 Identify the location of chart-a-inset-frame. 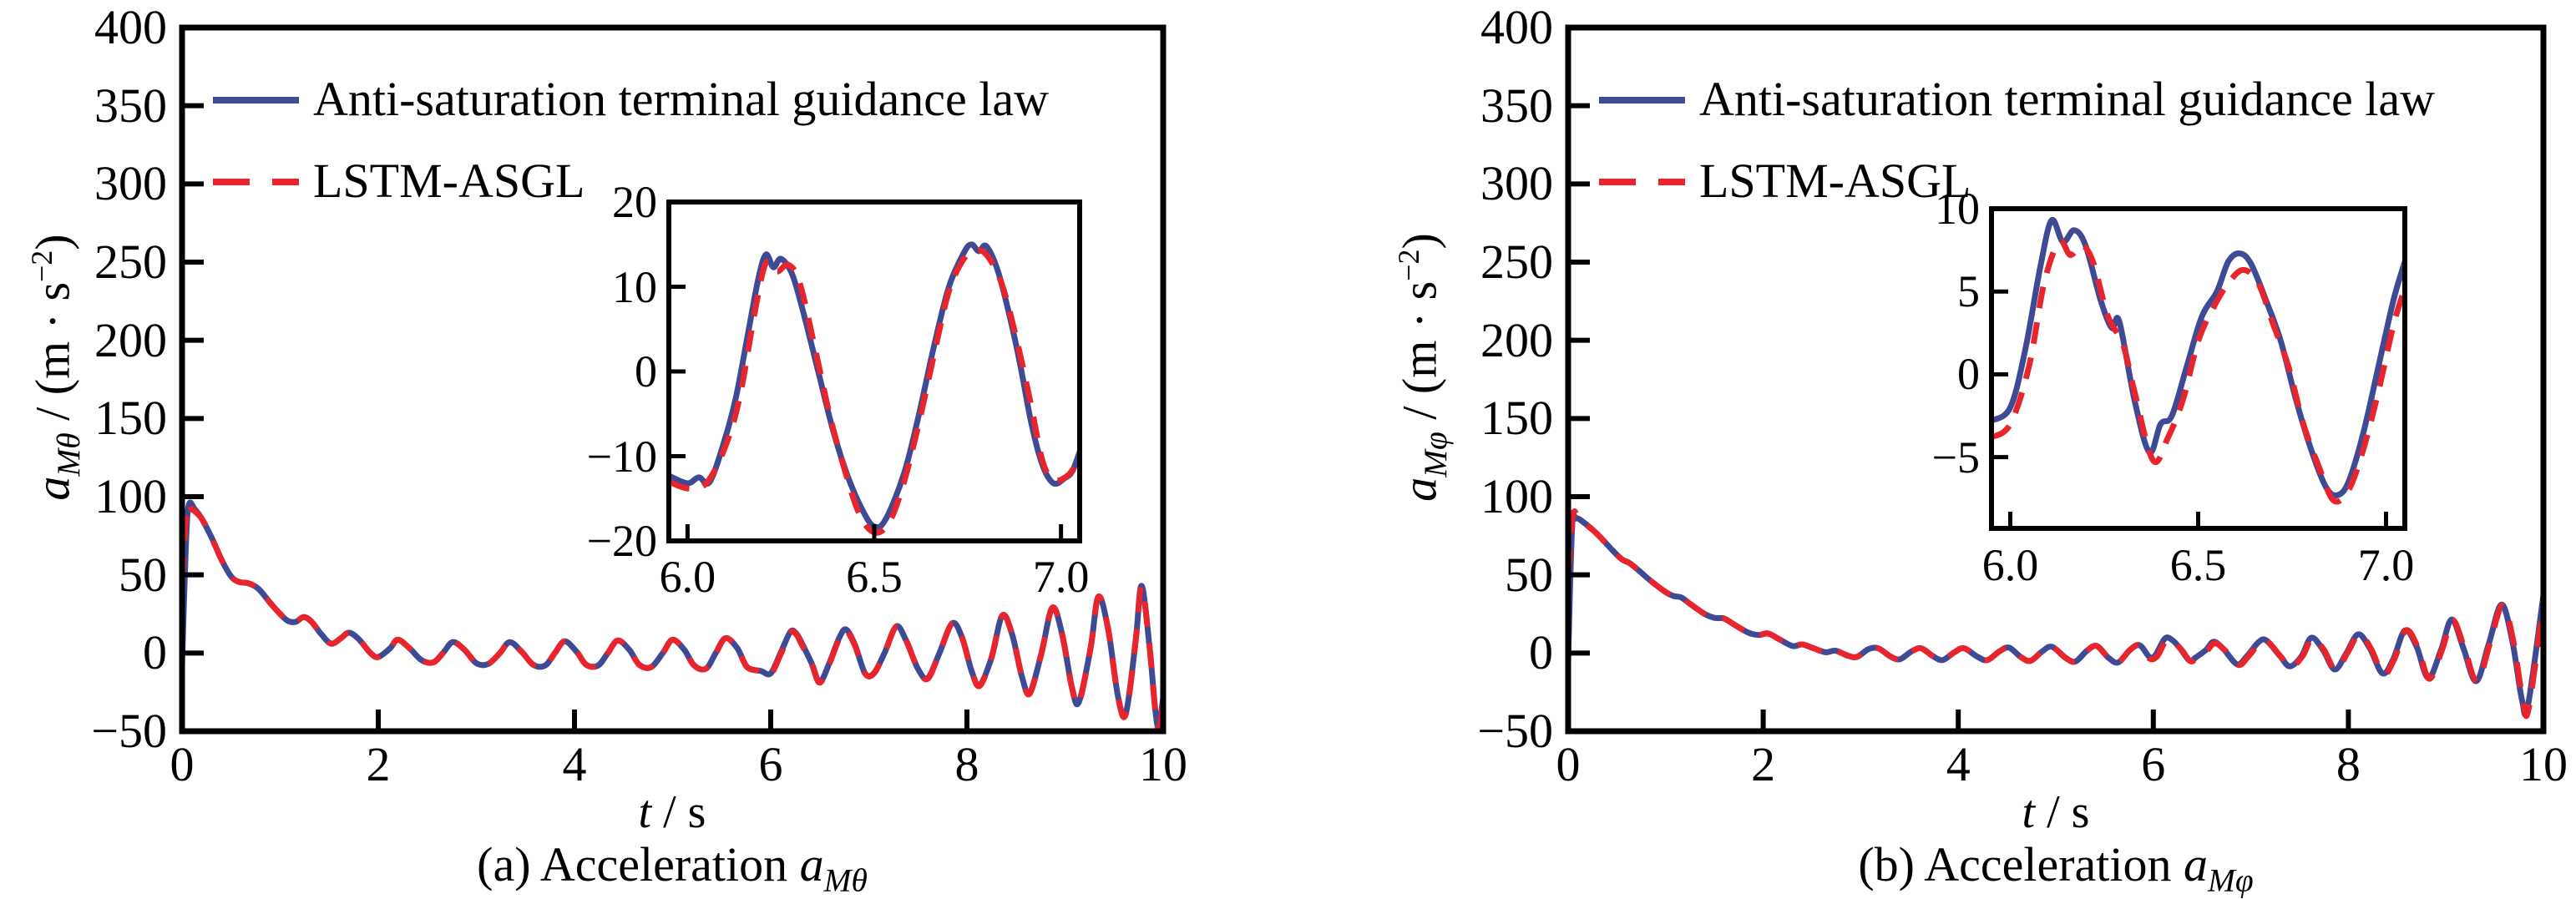
(874, 371).